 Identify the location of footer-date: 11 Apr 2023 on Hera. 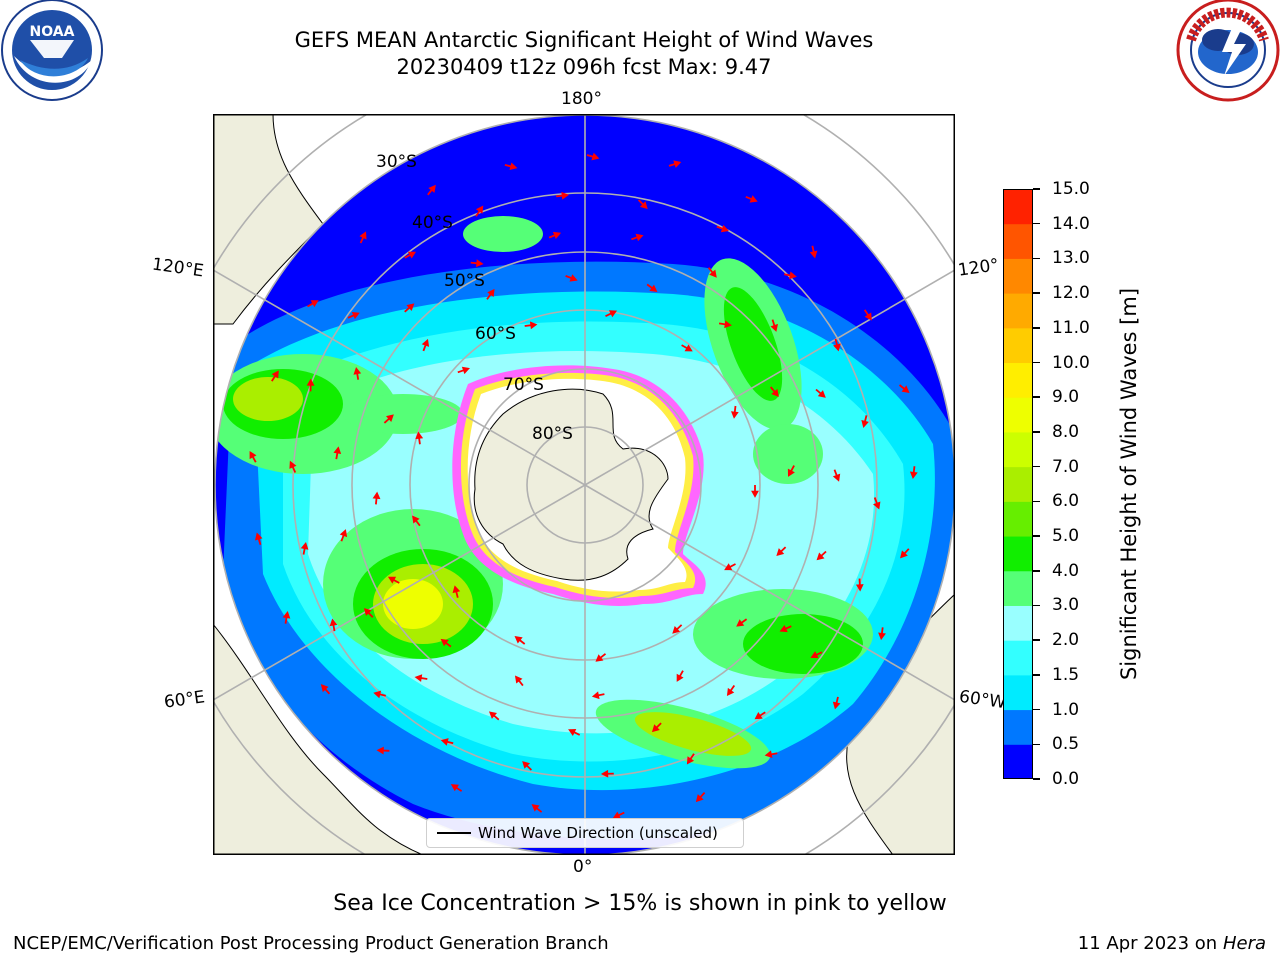
(1172, 943).